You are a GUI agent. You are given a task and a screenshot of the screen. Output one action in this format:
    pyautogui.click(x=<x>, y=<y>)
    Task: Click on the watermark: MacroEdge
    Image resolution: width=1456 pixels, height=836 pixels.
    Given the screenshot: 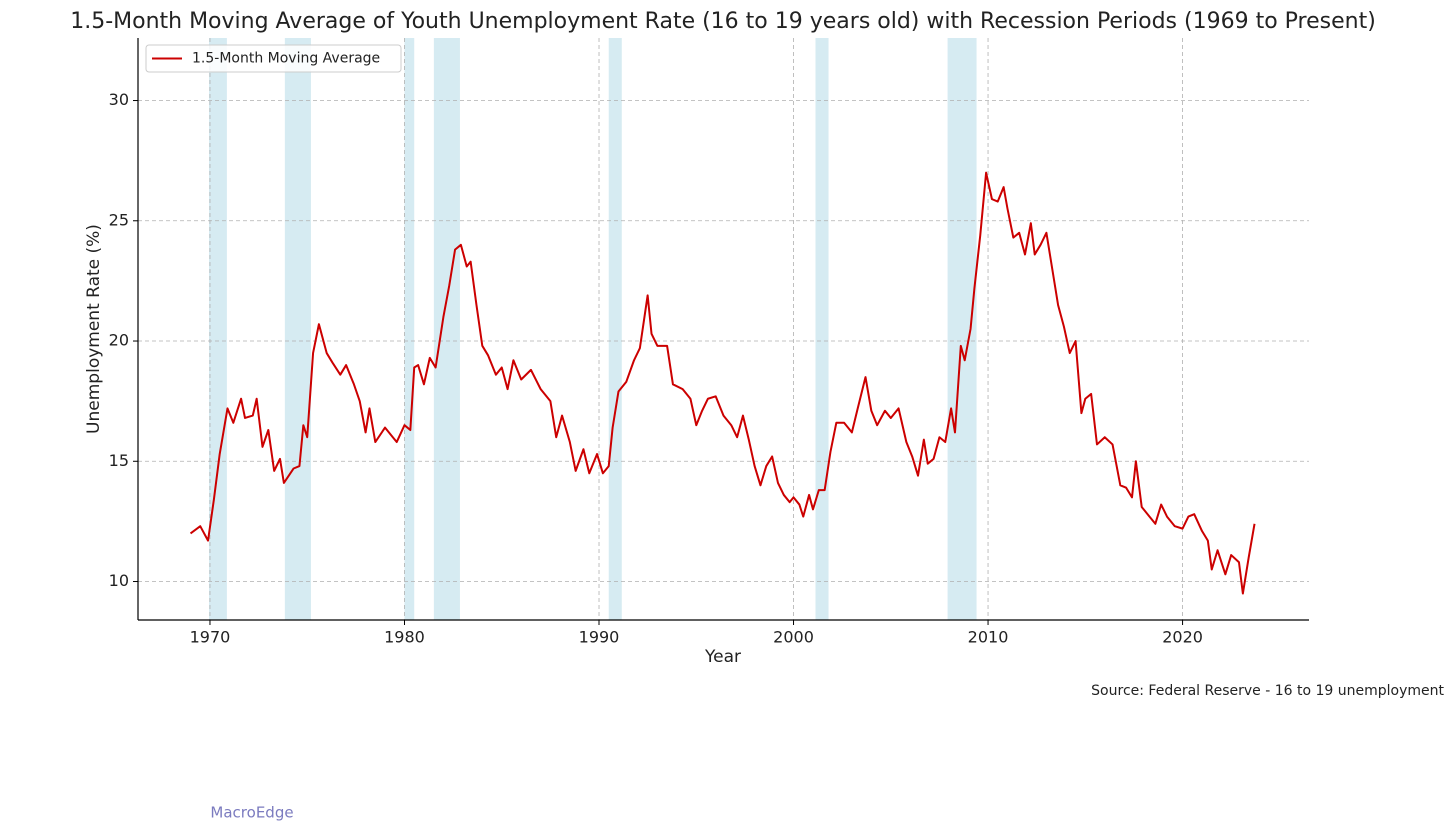 What is the action you would take?
    pyautogui.click(x=251, y=813)
    